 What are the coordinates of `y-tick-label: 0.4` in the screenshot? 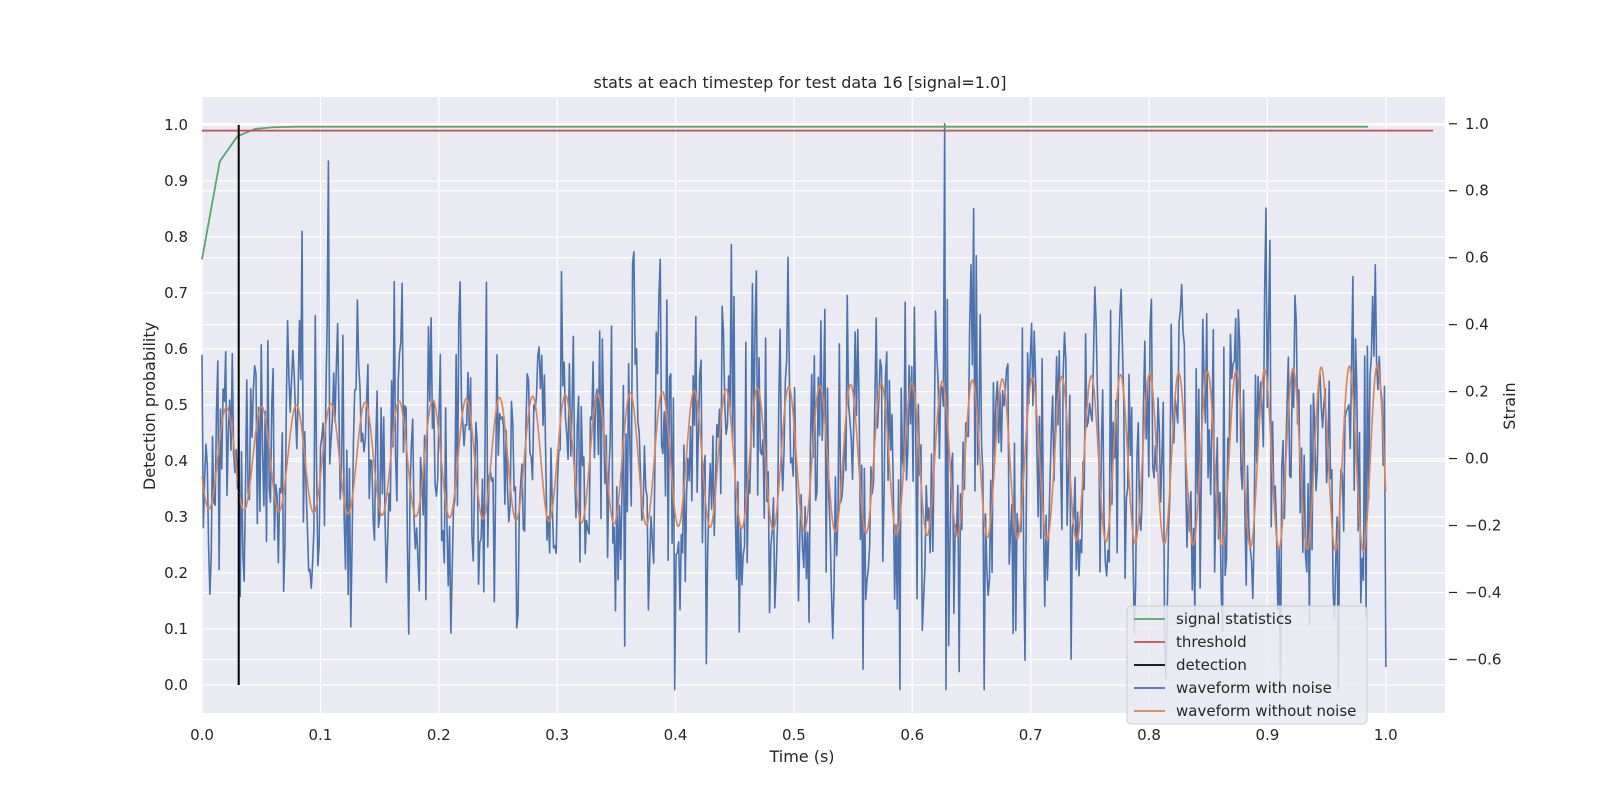 It's located at (176, 461).